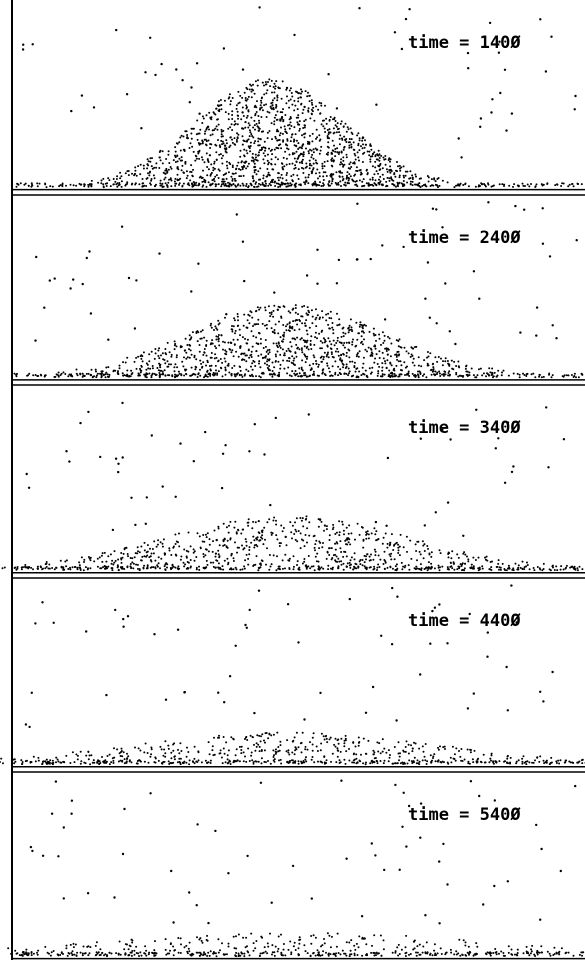  Describe the element at coordinates (464, 238) in the screenshot. I see `panel-time-label: time = 240Ø` at that location.